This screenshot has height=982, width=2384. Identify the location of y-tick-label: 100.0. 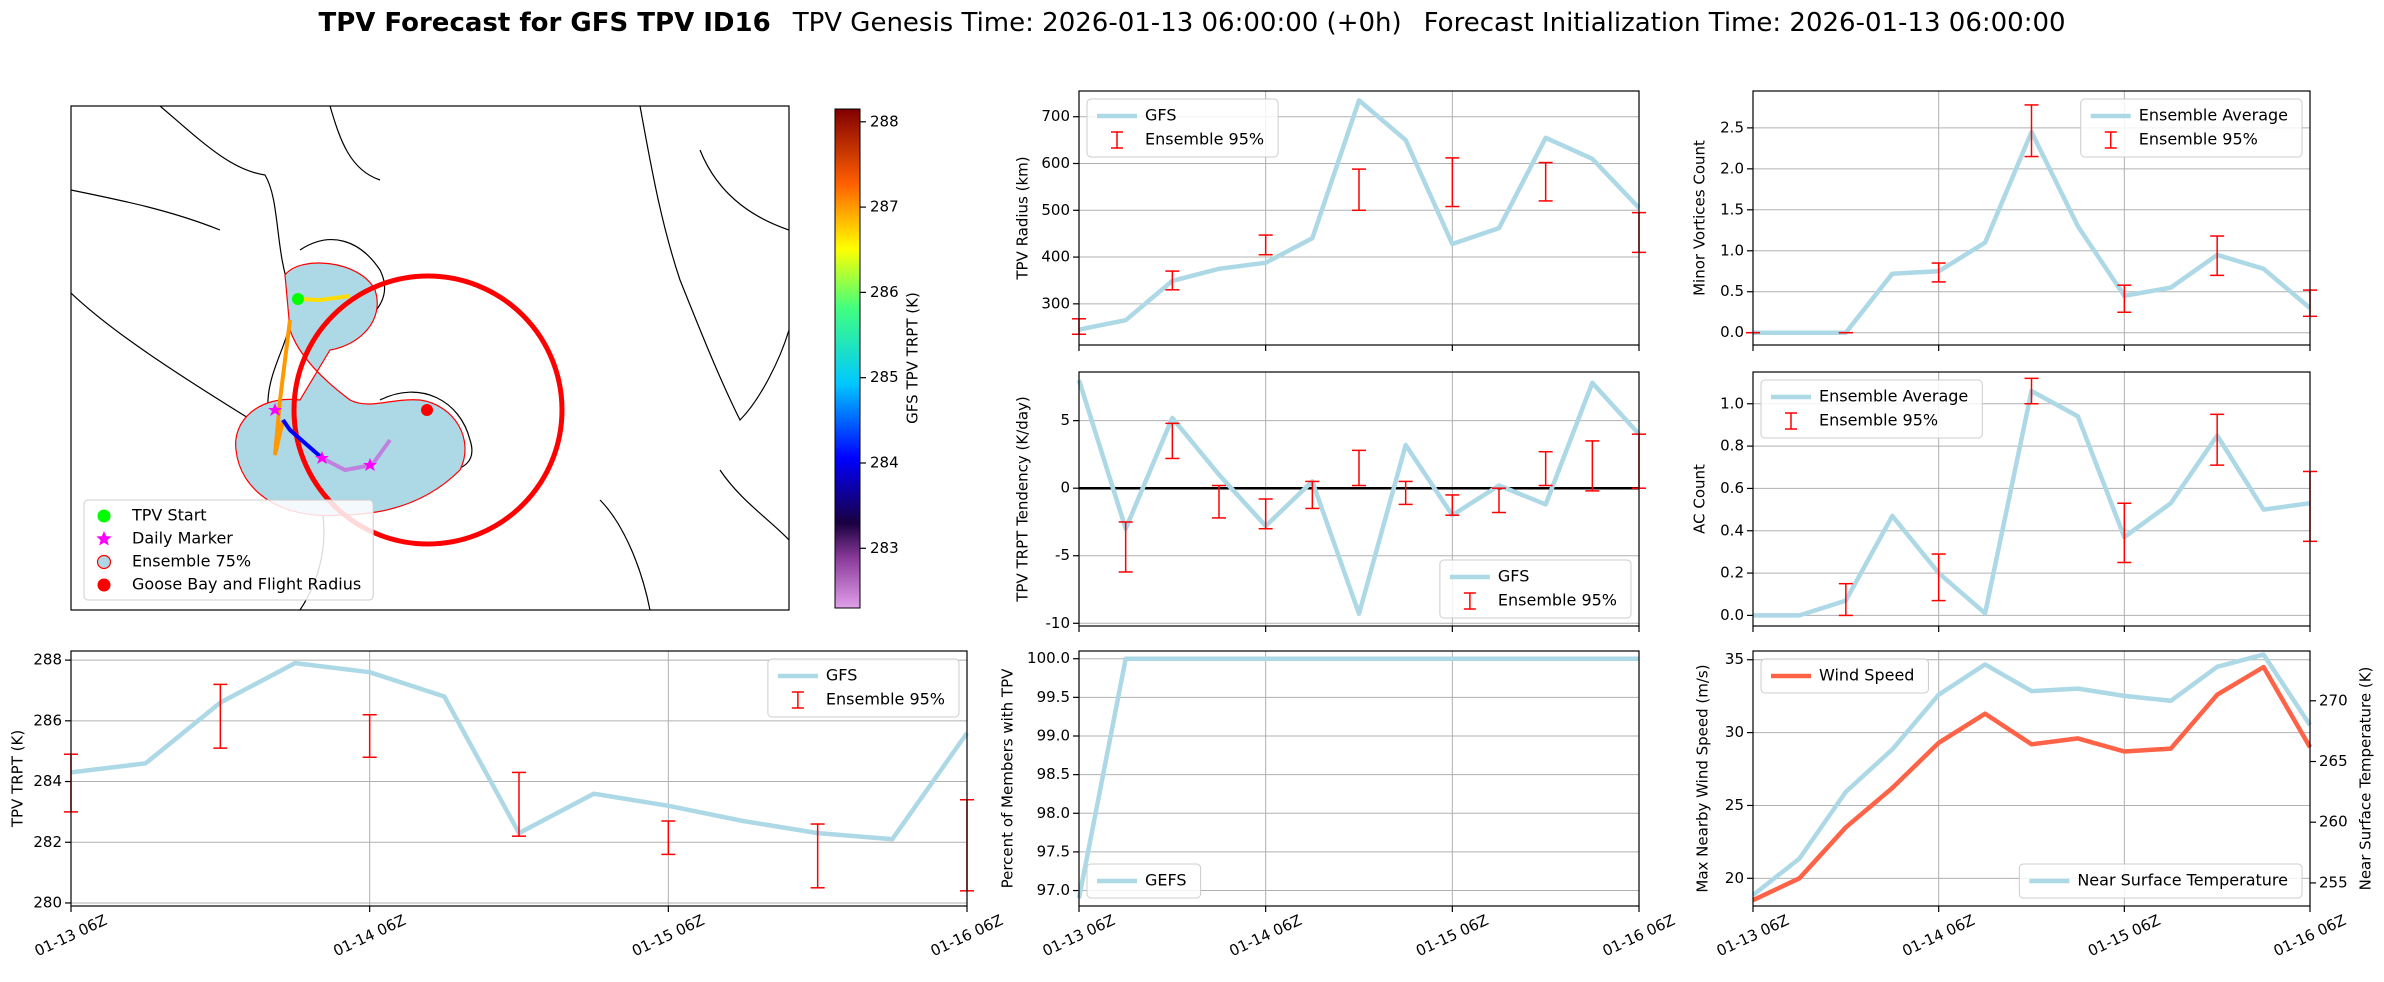
(1048, 658).